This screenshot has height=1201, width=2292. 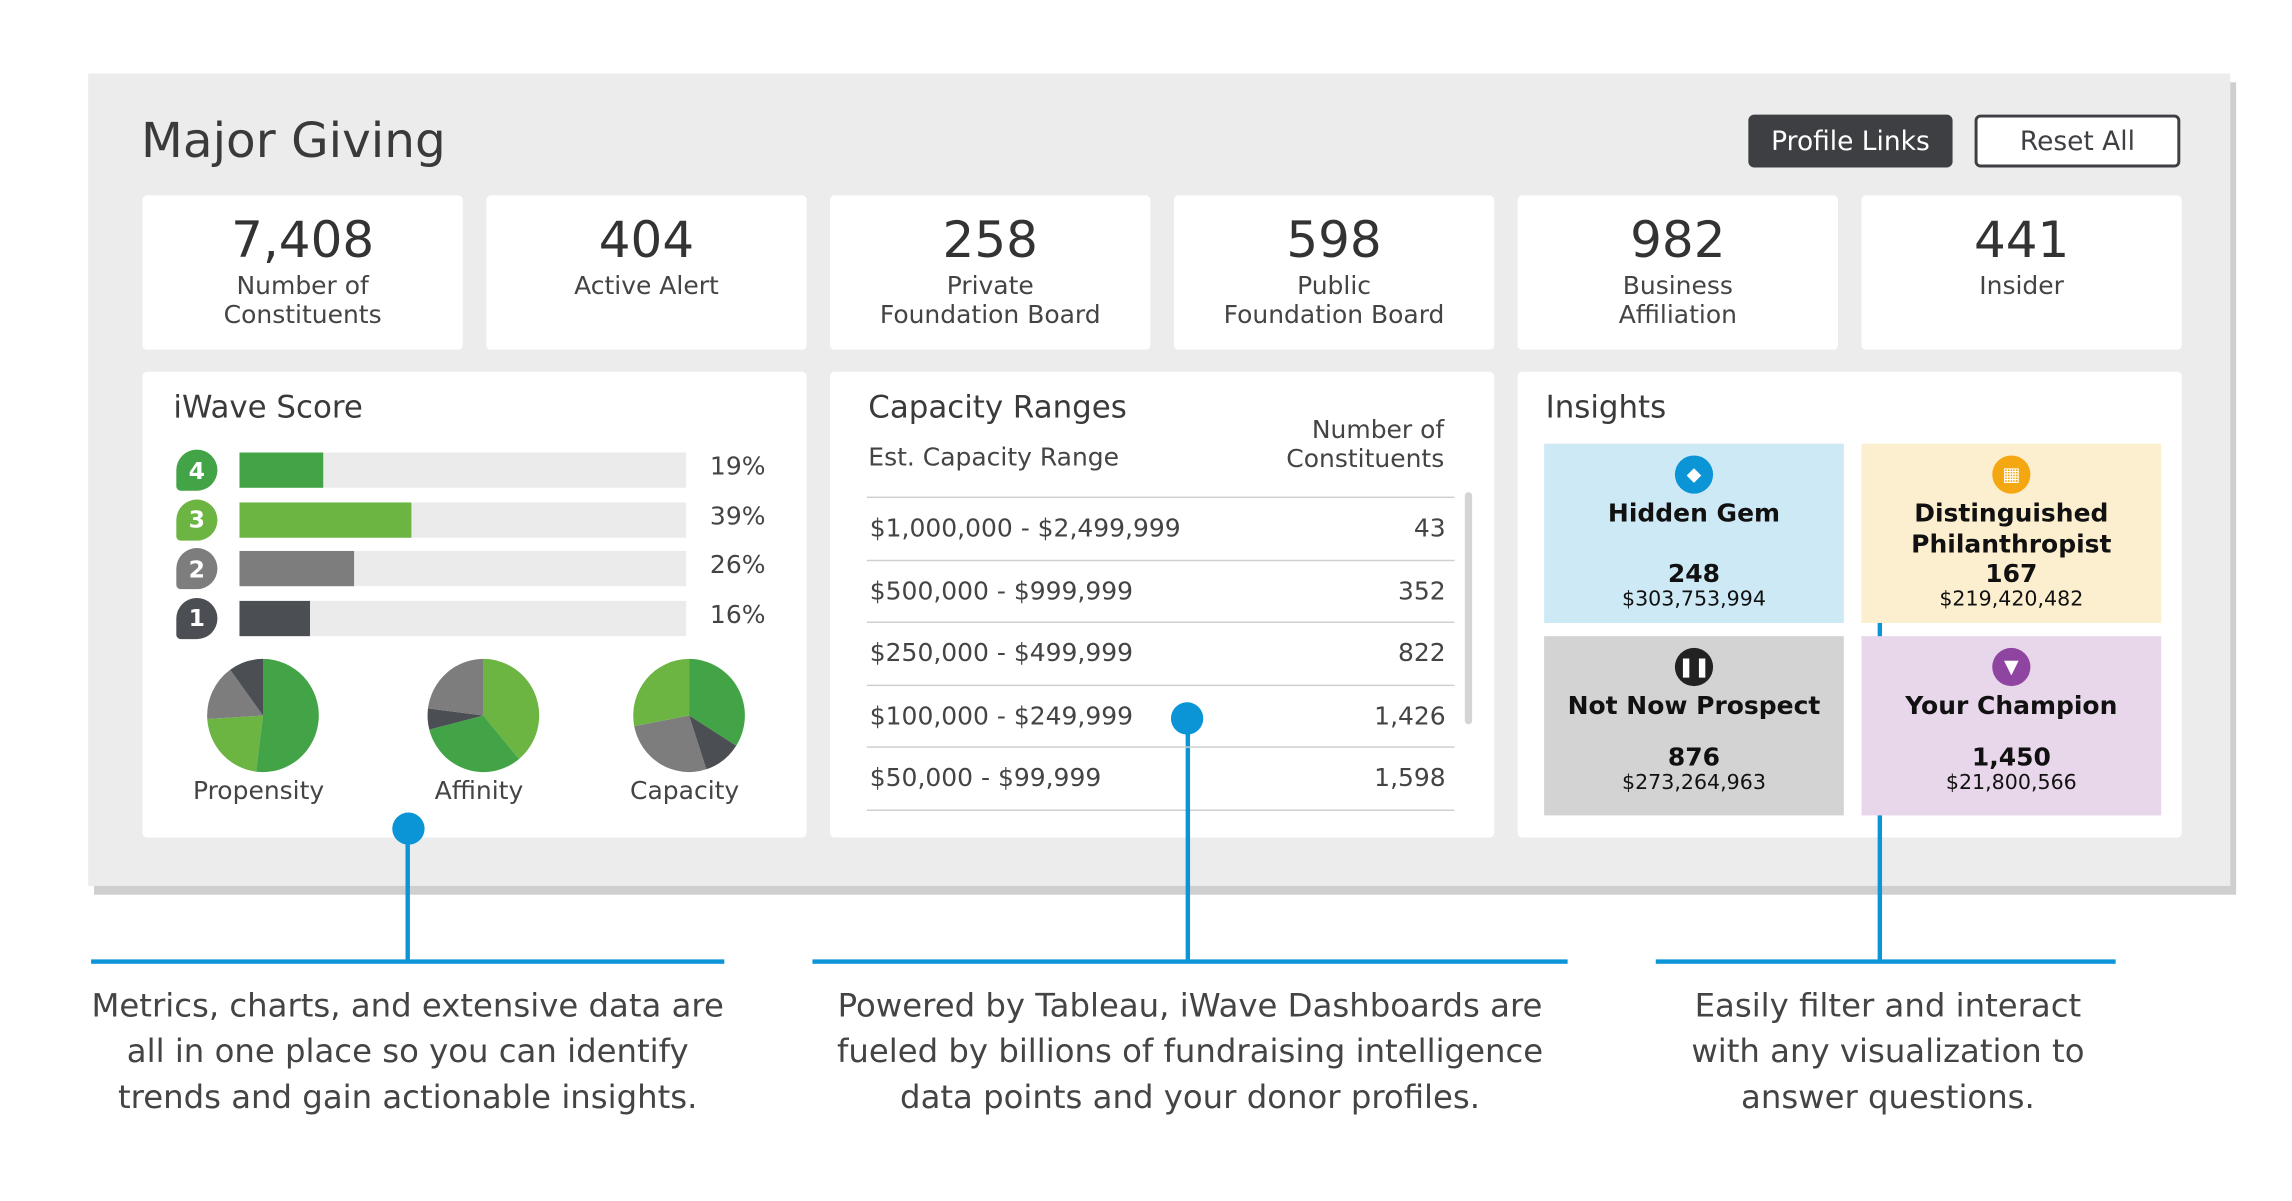 I want to click on table-row: $1,000,000 - $2,499,999 43, so click(x=1160, y=528).